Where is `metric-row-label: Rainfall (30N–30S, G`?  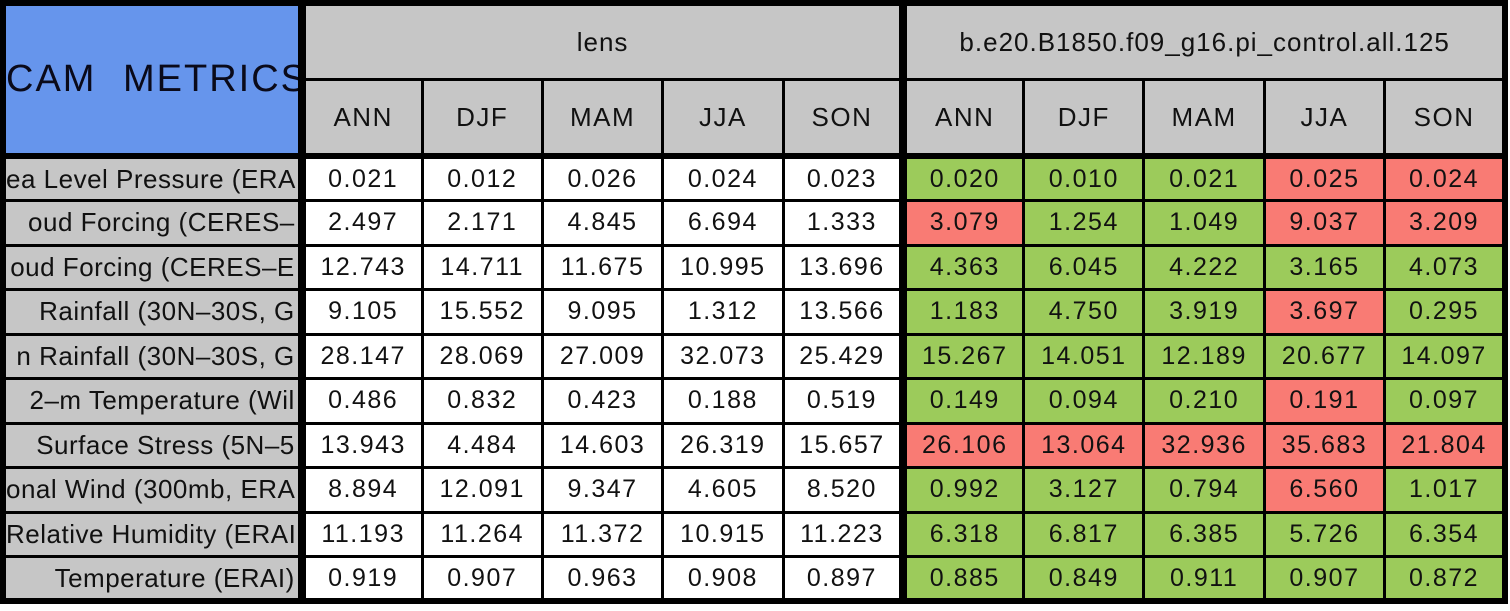
metric-row-label: Rainfall (30N–30S, G is located at coordinates (152, 312).